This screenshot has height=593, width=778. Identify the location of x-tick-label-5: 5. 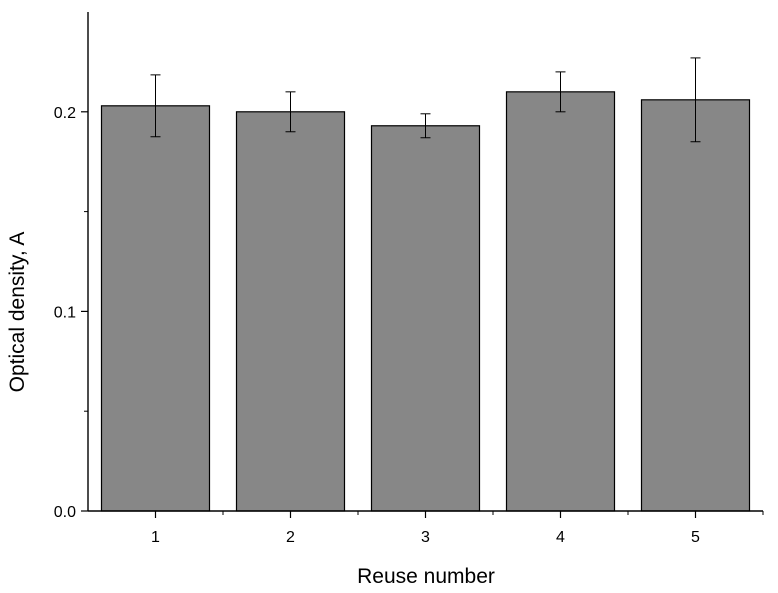
(695, 537).